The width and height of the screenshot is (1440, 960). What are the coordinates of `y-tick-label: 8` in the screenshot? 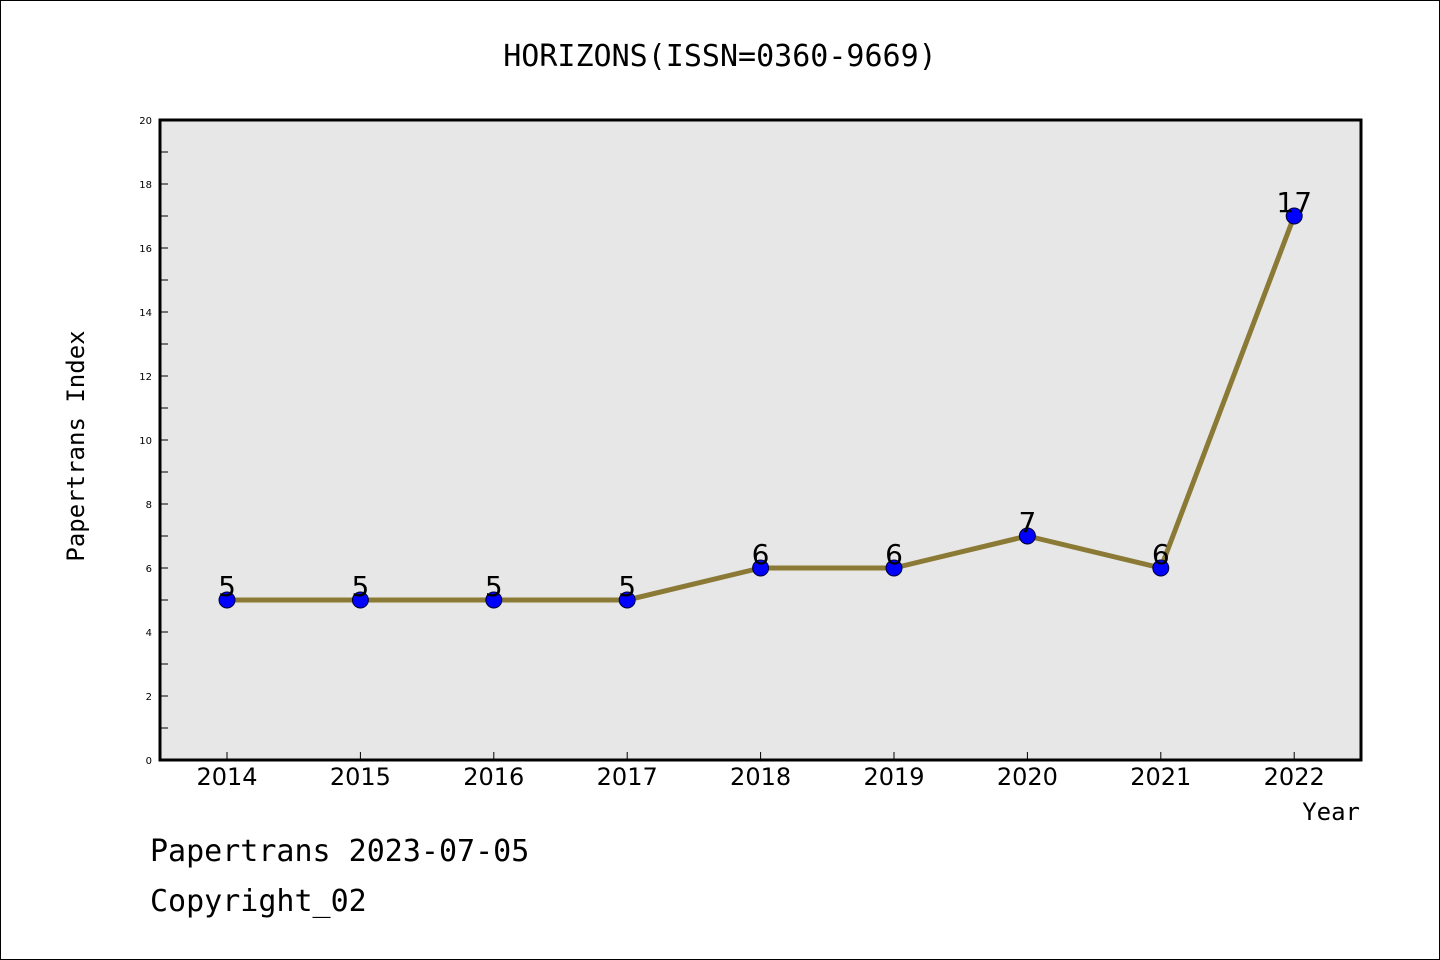 It's located at (149, 505).